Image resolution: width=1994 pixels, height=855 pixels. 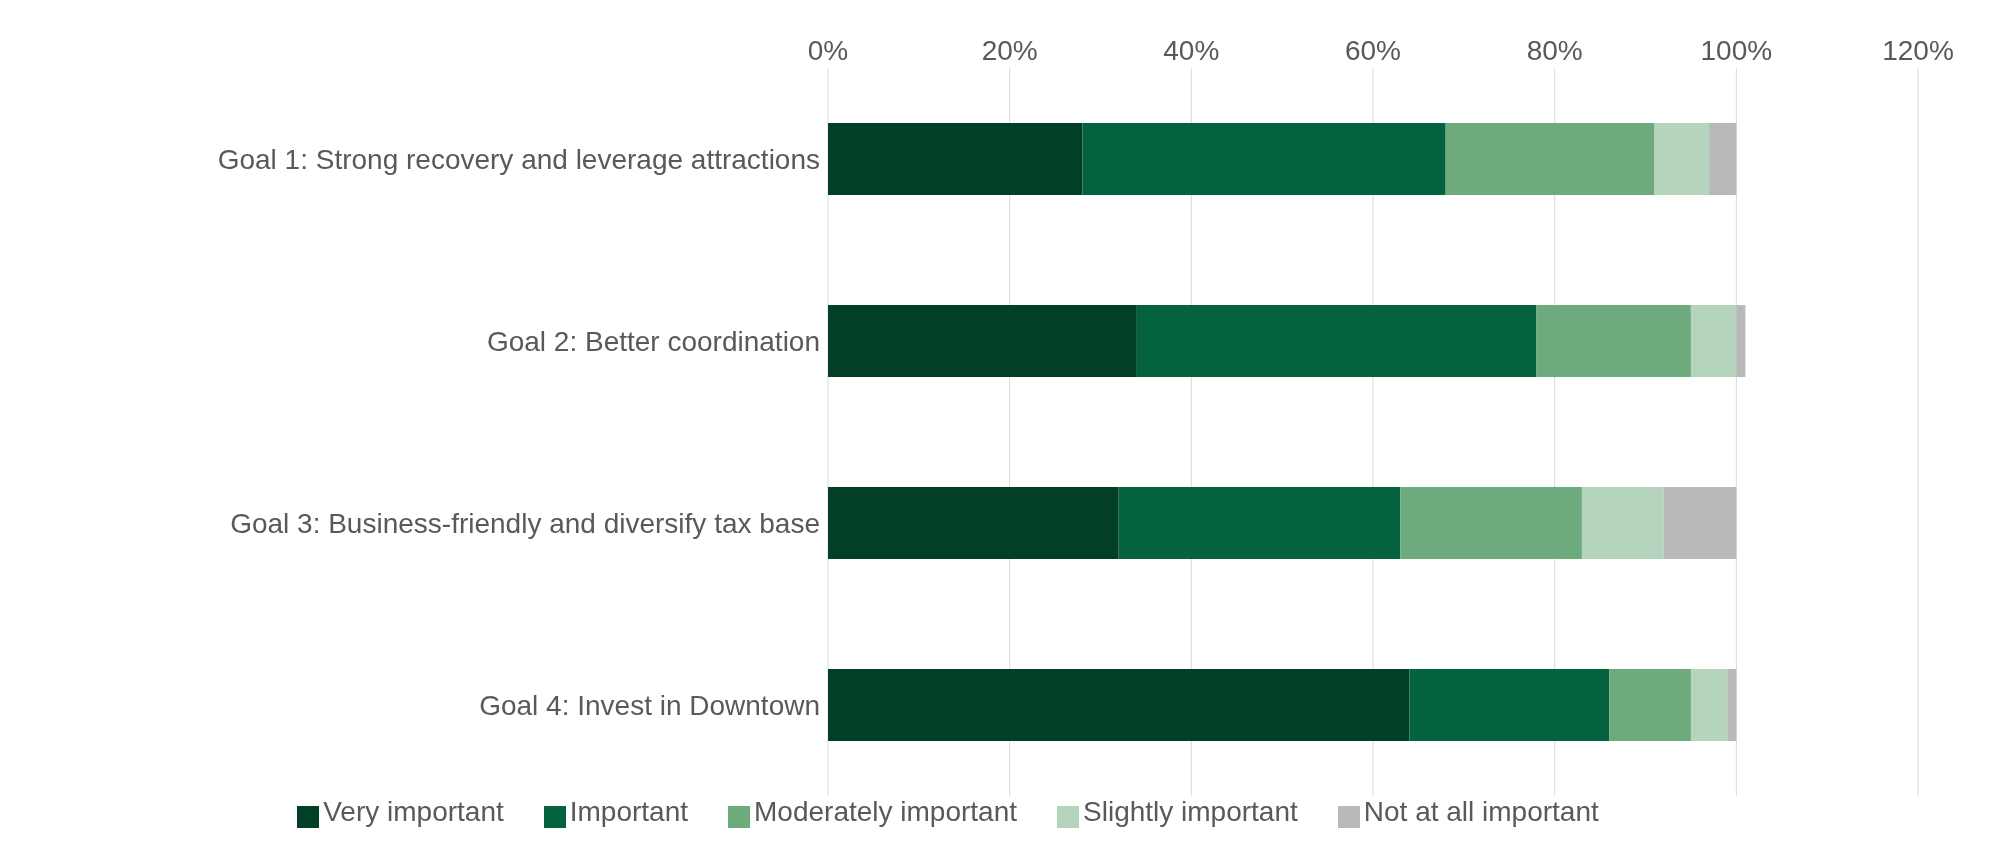 I want to click on legend-label: Very important, so click(x=413, y=811).